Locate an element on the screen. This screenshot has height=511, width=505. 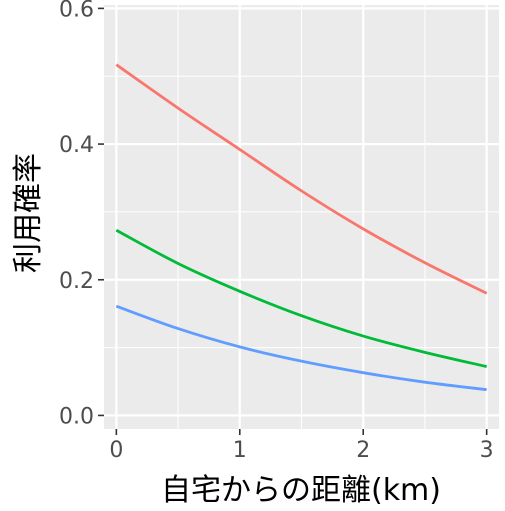
y-tick-label: 0.0 is located at coordinates (76, 416).